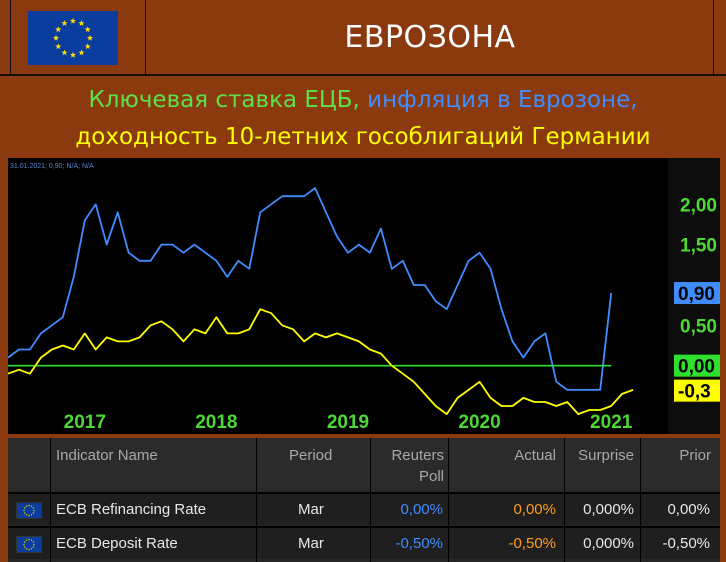 This screenshot has width=726, height=562. What do you see at coordinates (417, 455) in the screenshot?
I see `th-poll-line1: Reuters` at bounding box center [417, 455].